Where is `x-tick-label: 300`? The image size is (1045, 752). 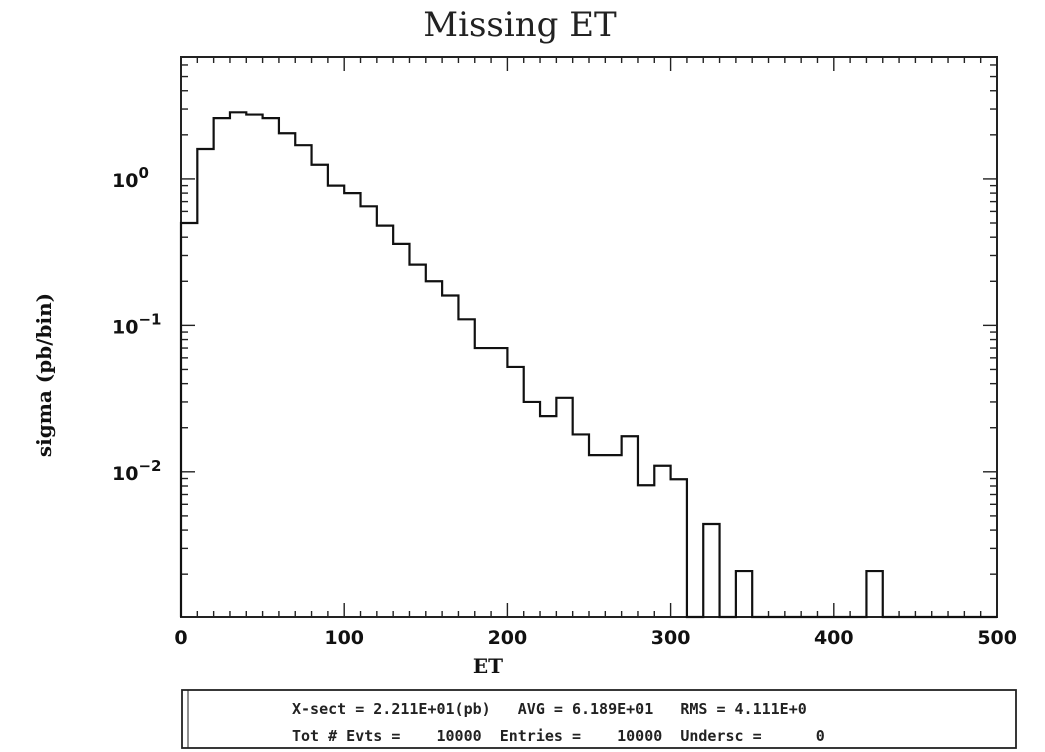 x-tick-label: 300 is located at coordinates (671, 638).